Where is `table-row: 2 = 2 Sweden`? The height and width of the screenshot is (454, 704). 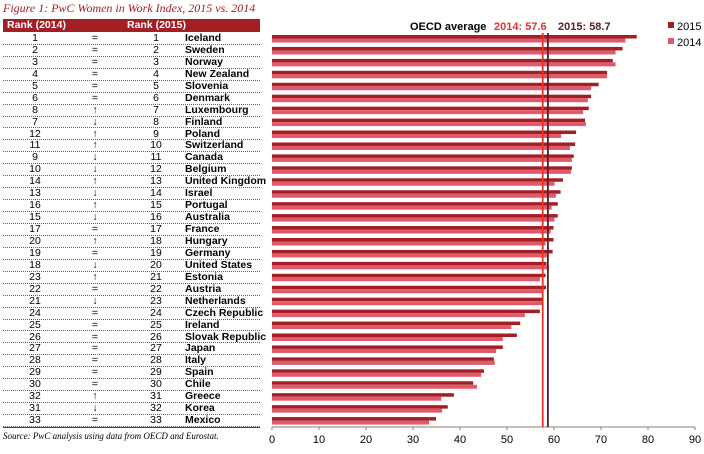 table-row: 2 = 2 Sweden is located at coordinates (131, 50).